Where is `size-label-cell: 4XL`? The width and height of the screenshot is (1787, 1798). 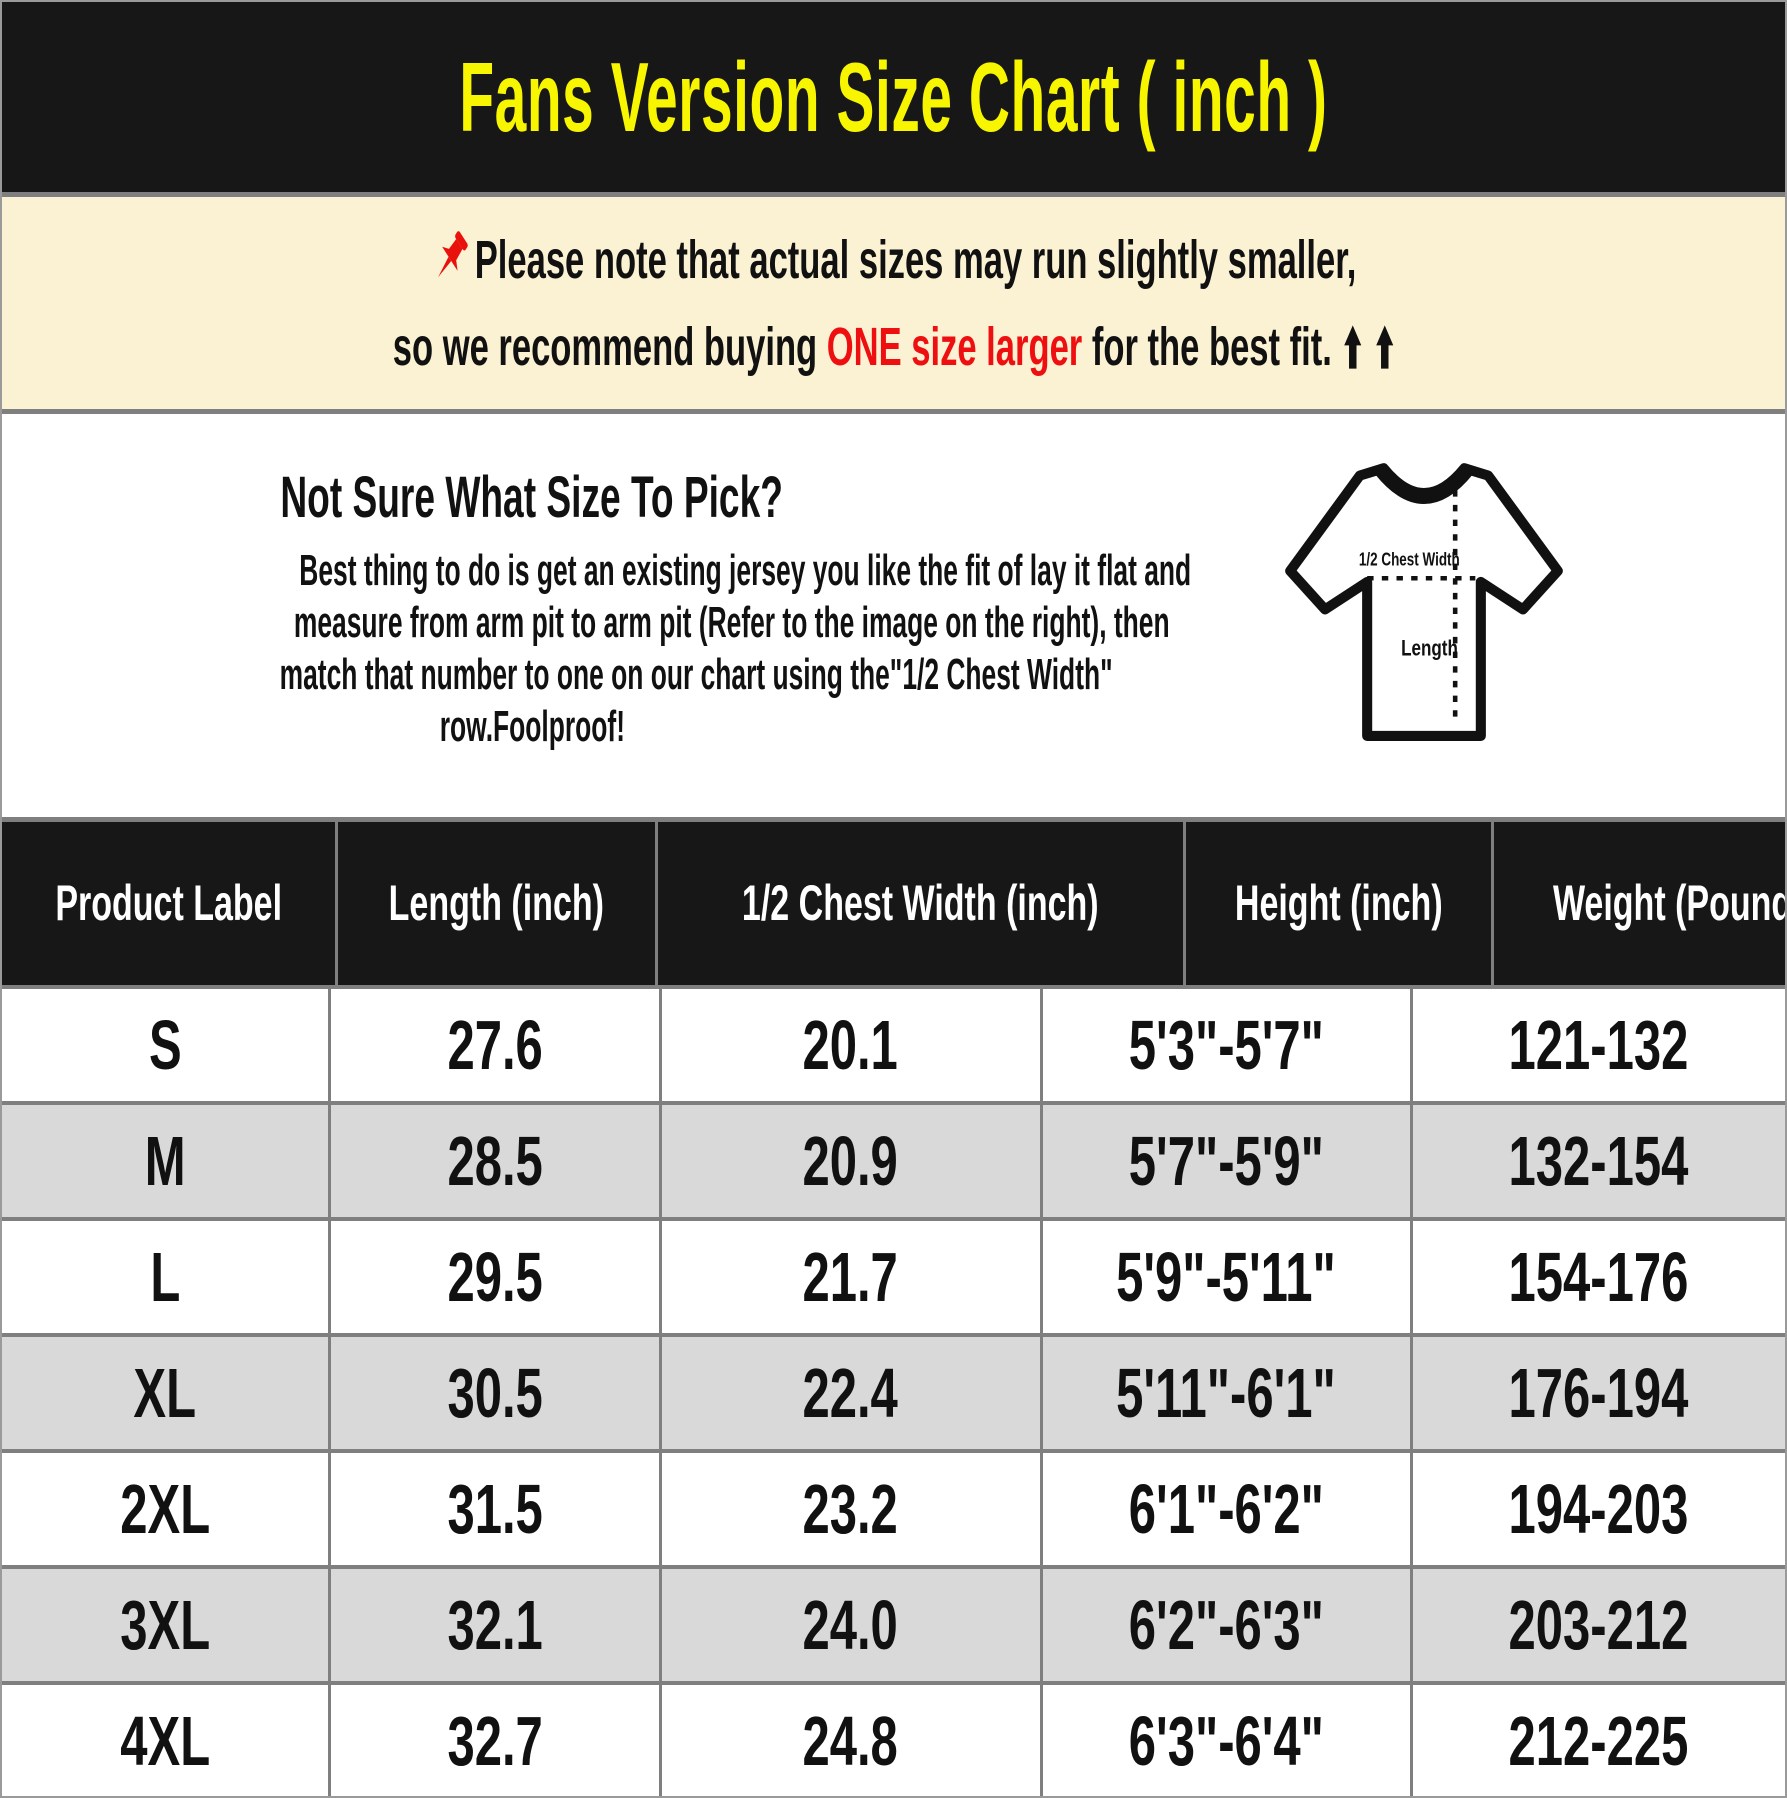 size-label-cell: 4XL is located at coordinates (167, 1740).